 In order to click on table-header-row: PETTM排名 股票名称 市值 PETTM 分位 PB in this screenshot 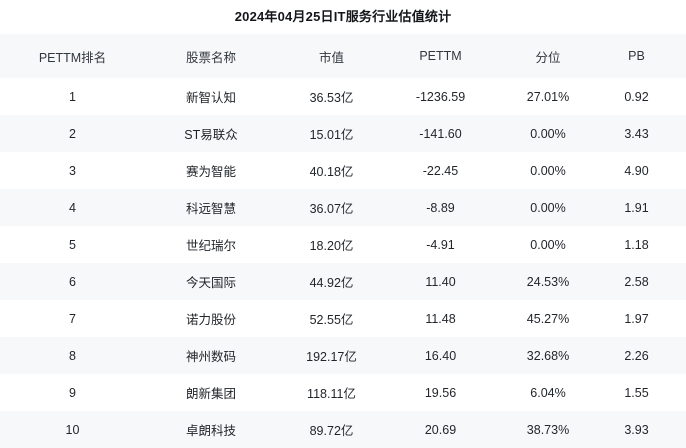, I will do `click(343, 56)`.